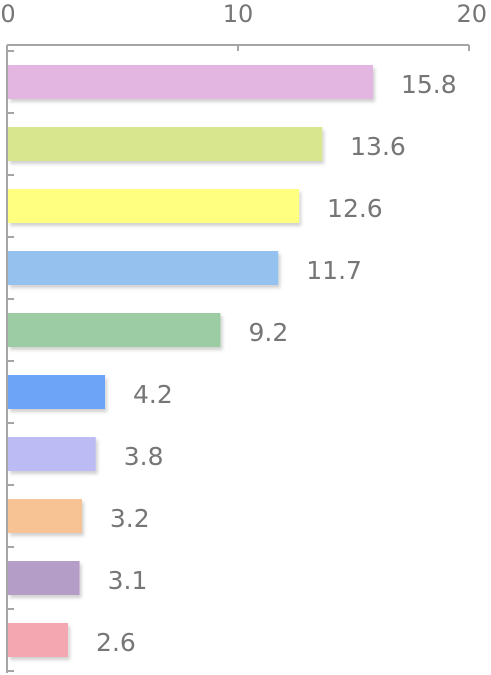  I want to click on data-label: 2.6, so click(116, 642).